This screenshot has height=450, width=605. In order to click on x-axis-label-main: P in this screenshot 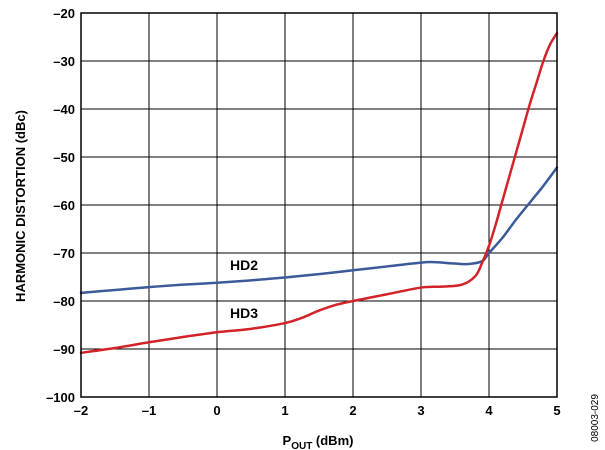, I will do `click(287, 440)`.